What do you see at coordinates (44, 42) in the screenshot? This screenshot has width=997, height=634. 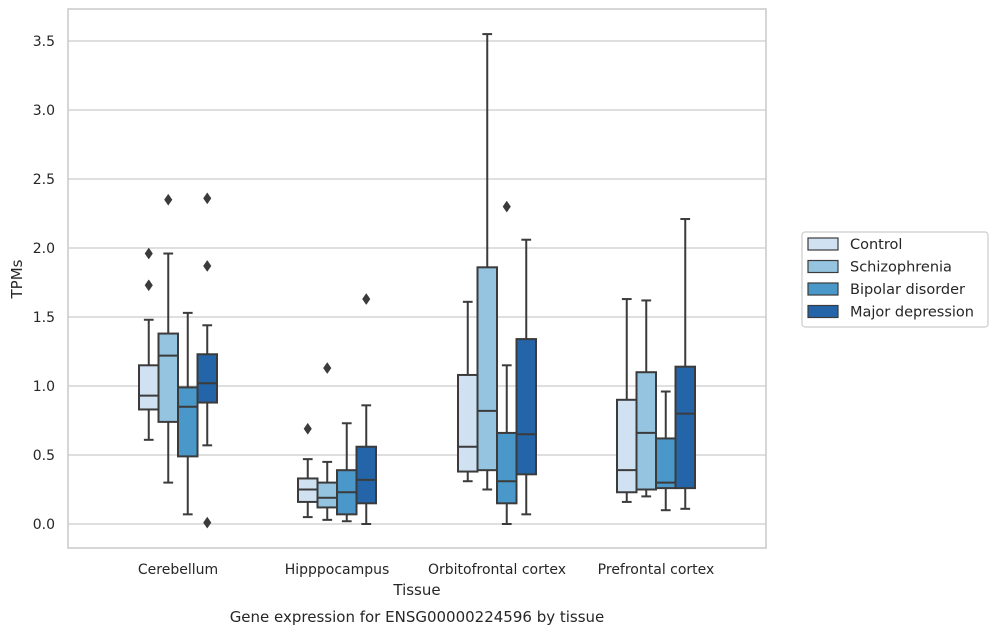 I see `y-tick-label: 3.5` at bounding box center [44, 42].